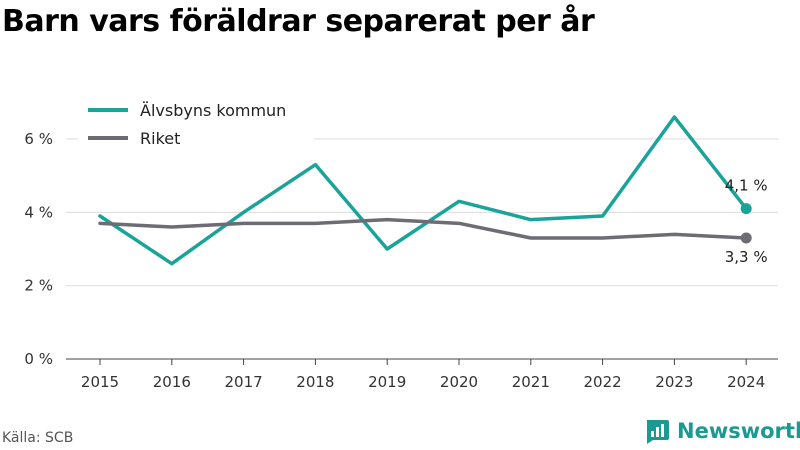 The image size is (800, 450). I want to click on brand-logo: Newsworthy, so click(722, 431).